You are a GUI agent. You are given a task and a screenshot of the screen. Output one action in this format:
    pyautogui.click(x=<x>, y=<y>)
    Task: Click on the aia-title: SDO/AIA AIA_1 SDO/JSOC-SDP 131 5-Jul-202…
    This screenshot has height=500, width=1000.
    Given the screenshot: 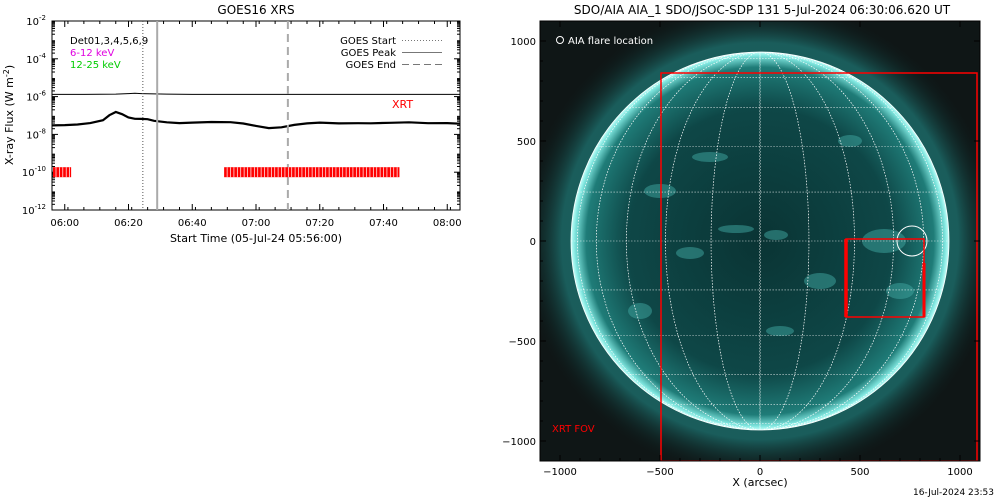 What is the action you would take?
    pyautogui.click(x=762, y=10)
    